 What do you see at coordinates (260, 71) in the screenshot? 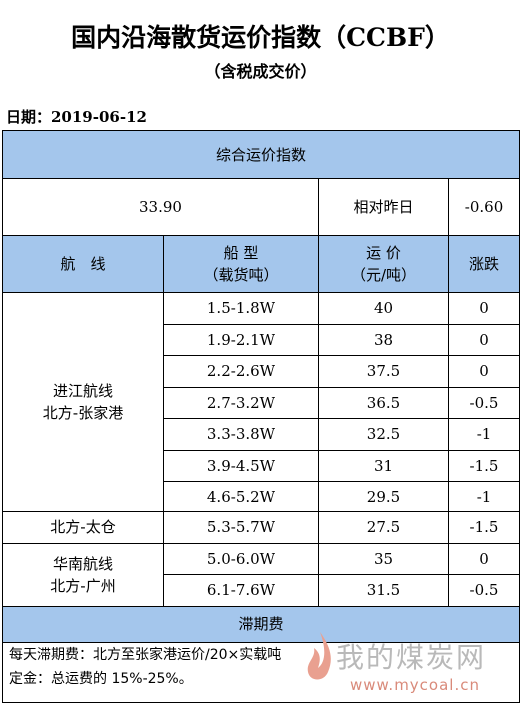
I see `subtitle: （含税成交价）` at bounding box center [260, 71].